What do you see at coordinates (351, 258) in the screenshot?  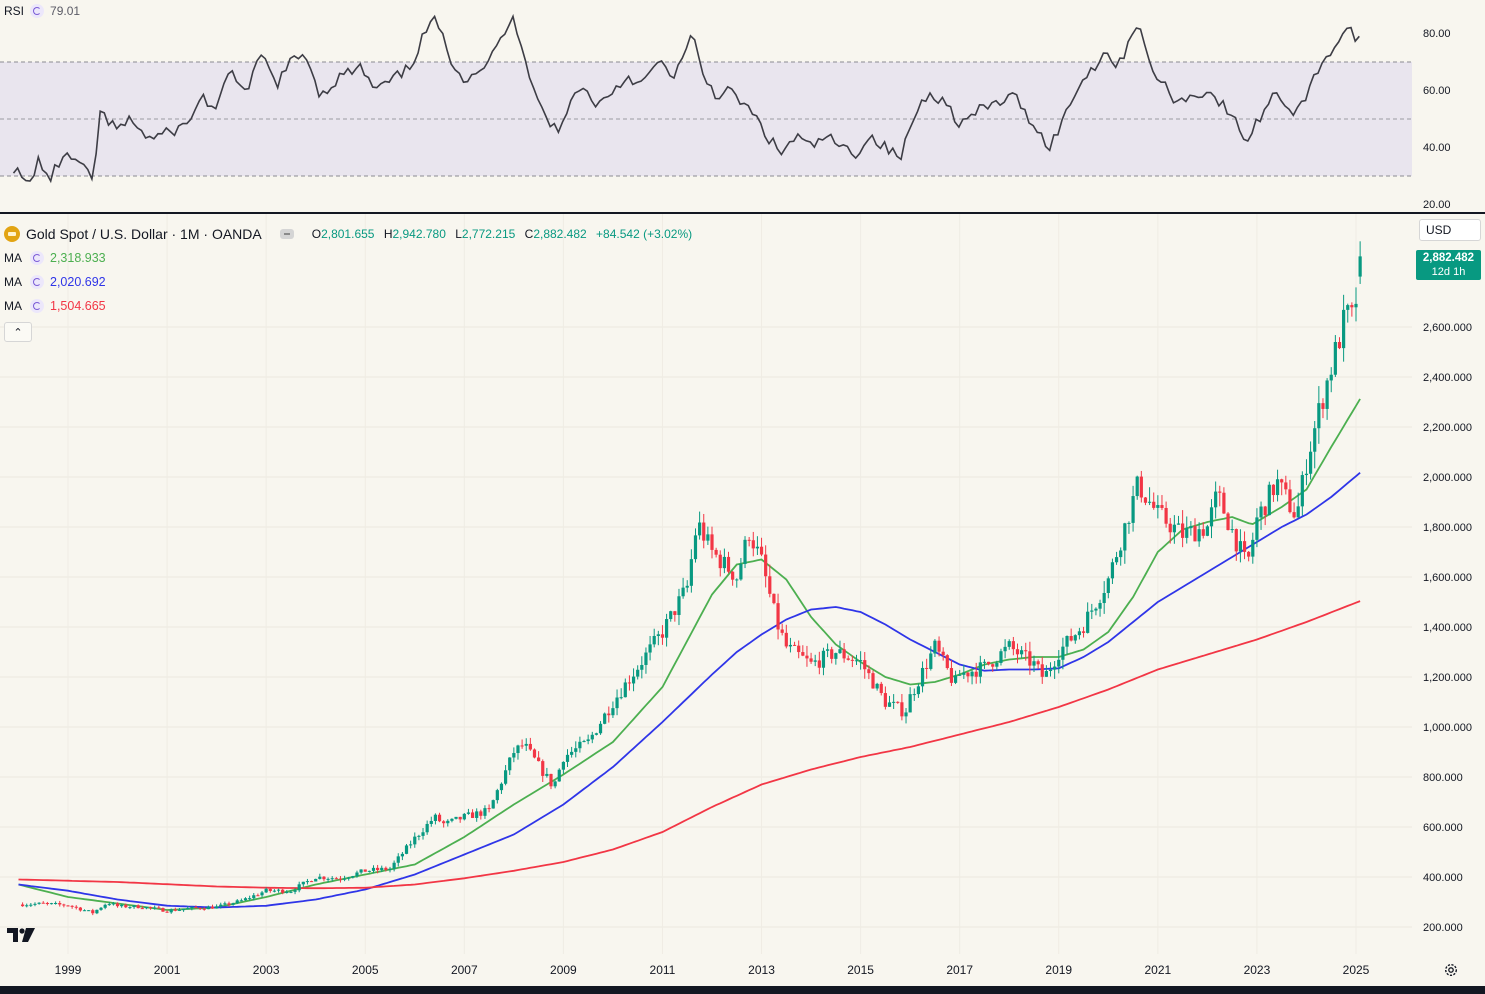 I see `ma-row-1: MA 2,318.933` at bounding box center [351, 258].